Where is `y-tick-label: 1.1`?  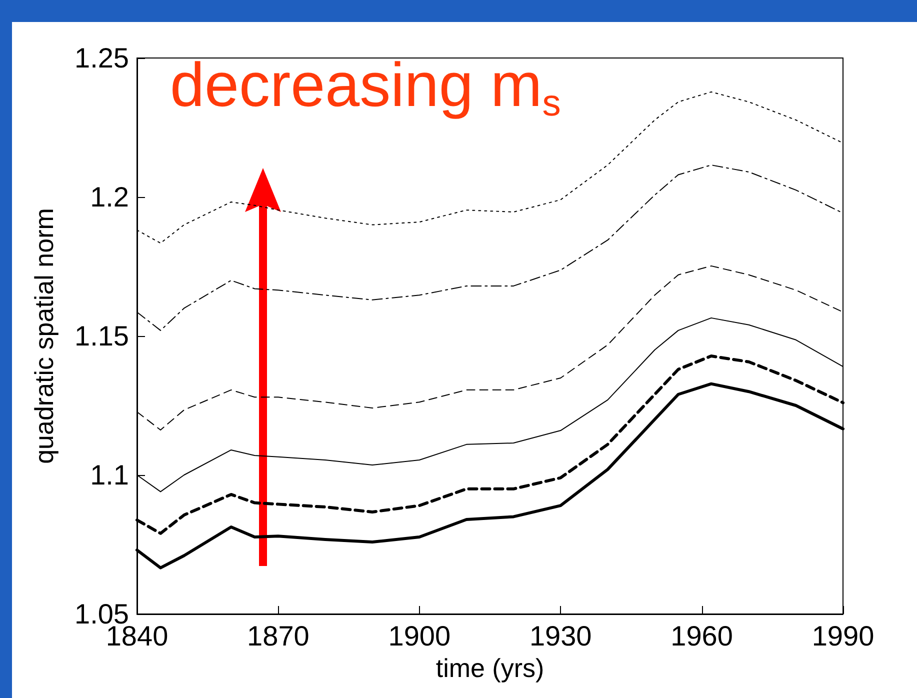
y-tick-label: 1.1 is located at coordinates (109, 475).